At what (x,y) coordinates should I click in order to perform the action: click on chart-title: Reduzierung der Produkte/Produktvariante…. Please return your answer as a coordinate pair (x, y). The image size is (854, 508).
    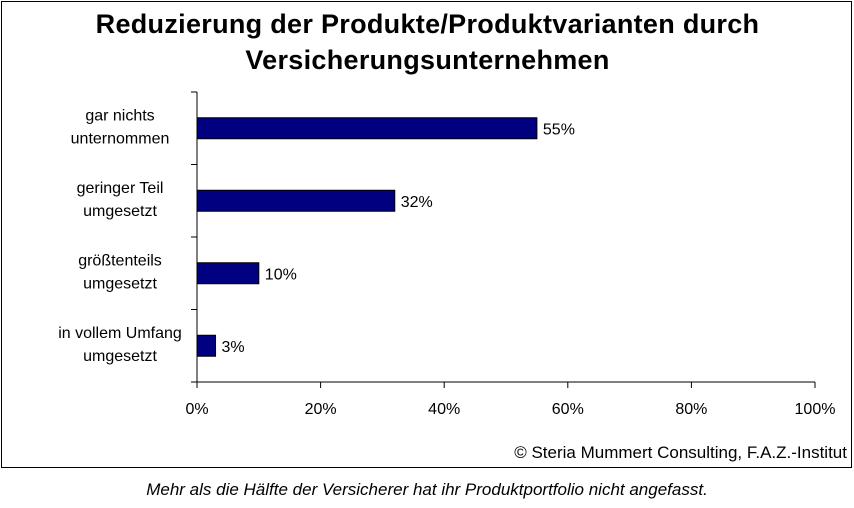
    Looking at the image, I should click on (427, 42).